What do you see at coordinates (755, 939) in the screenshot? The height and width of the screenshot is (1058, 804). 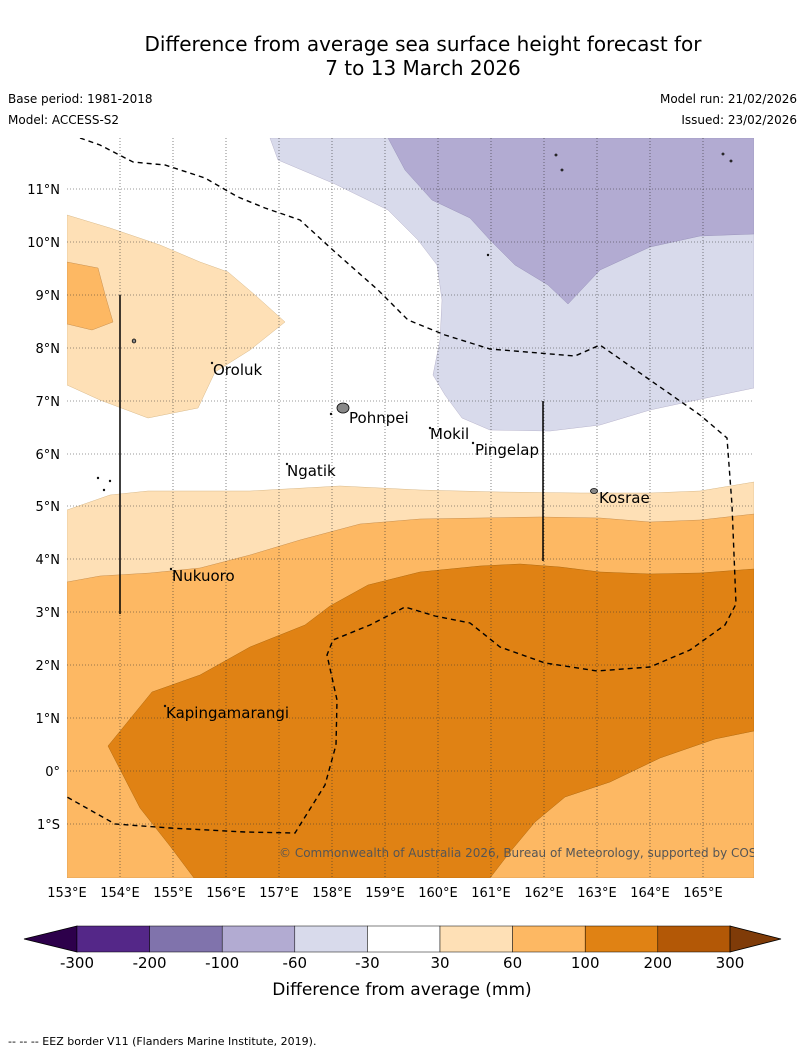 I see `colorbar-extend-max` at bounding box center [755, 939].